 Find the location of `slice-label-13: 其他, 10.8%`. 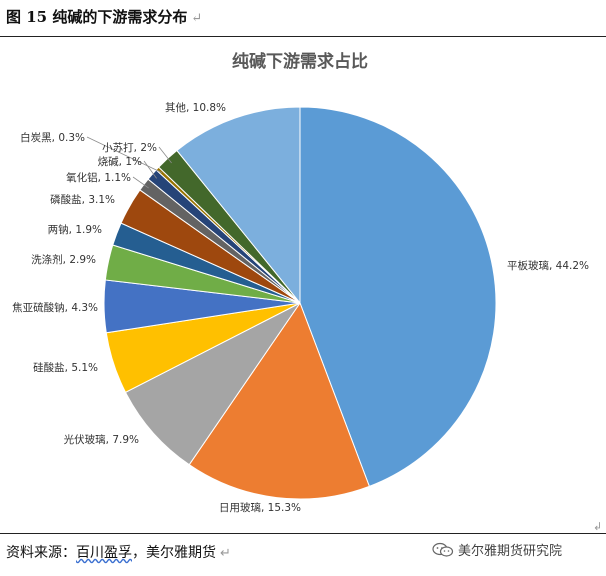

slice-label-13: 其他, 10.8% is located at coordinates (195, 107).